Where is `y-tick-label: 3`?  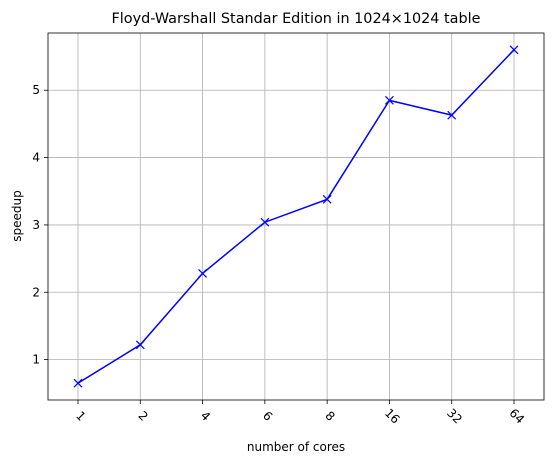
y-tick-label: 3 is located at coordinates (36, 225).